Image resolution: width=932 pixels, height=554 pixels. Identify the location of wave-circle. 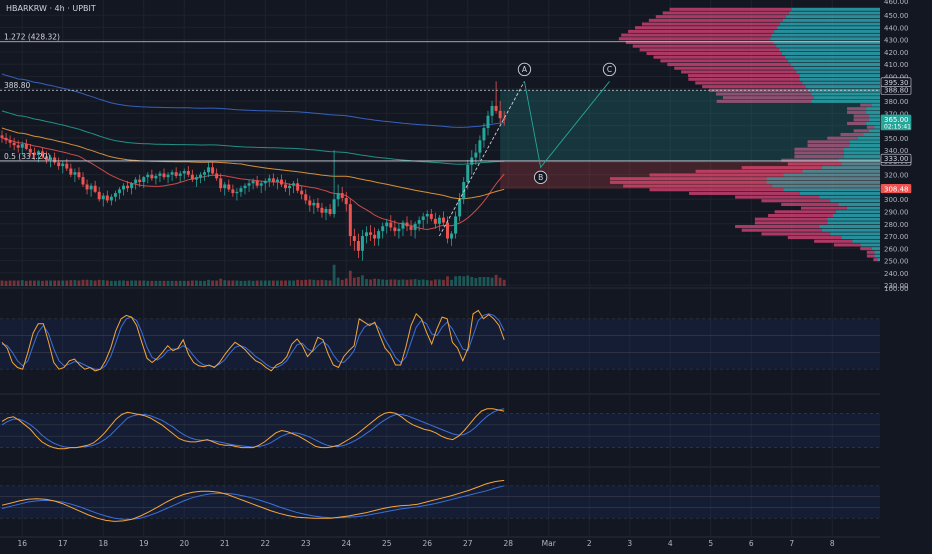
(609, 69).